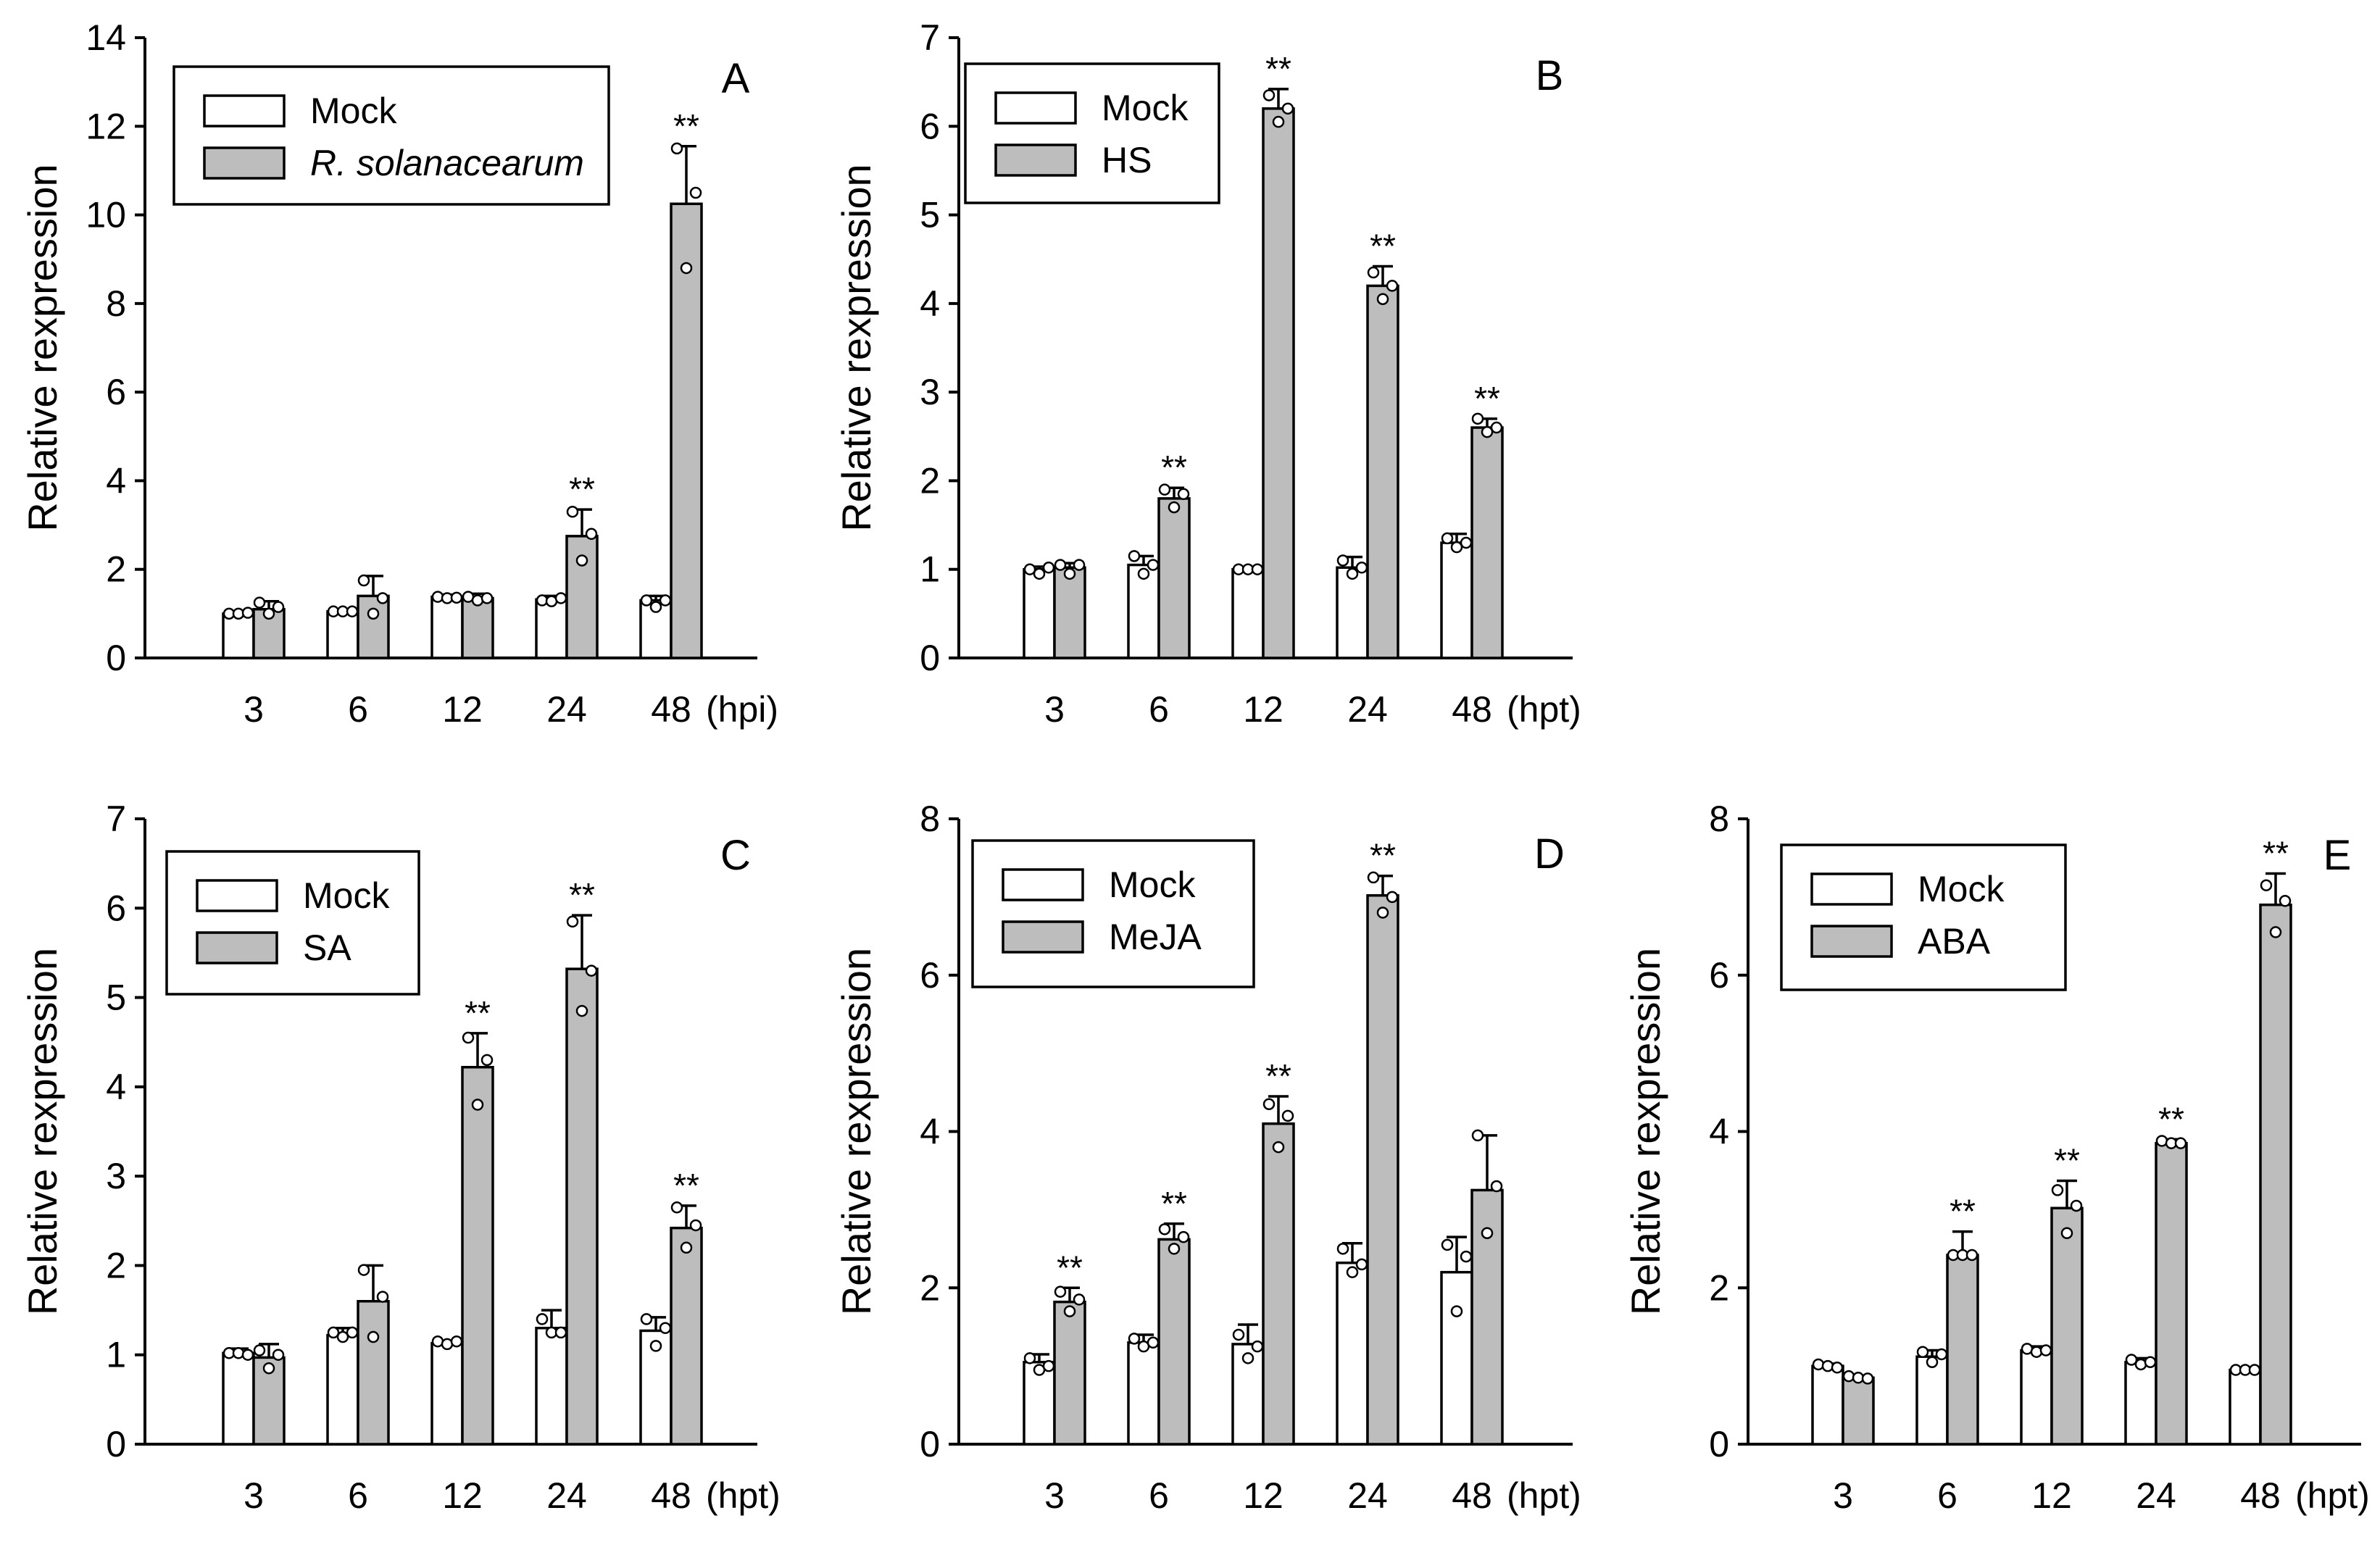 Image resolution: width=2380 pixels, height=1542 pixels. What do you see at coordinates (1719, 819) in the screenshot?
I see `y-tick-label: 8` at bounding box center [1719, 819].